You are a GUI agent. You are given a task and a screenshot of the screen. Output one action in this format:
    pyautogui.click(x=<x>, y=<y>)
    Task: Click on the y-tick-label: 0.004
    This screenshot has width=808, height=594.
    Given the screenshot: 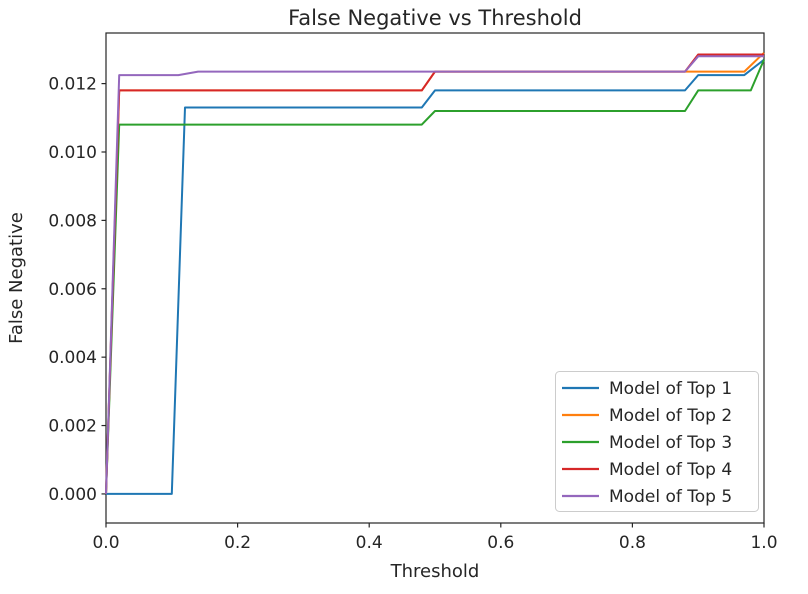 What is the action you would take?
    pyautogui.click(x=72, y=358)
    